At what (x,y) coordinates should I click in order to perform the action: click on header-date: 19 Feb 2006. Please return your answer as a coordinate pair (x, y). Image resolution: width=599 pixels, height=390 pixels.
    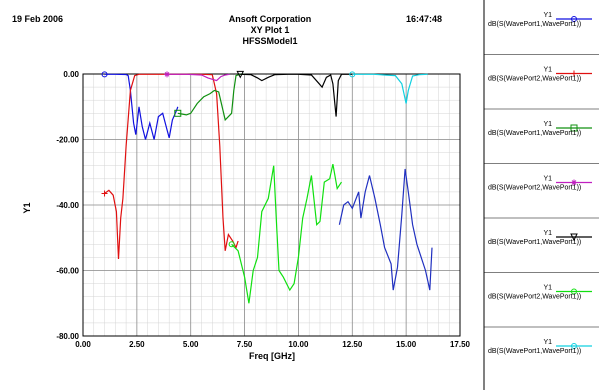
    Looking at the image, I should click on (37, 19).